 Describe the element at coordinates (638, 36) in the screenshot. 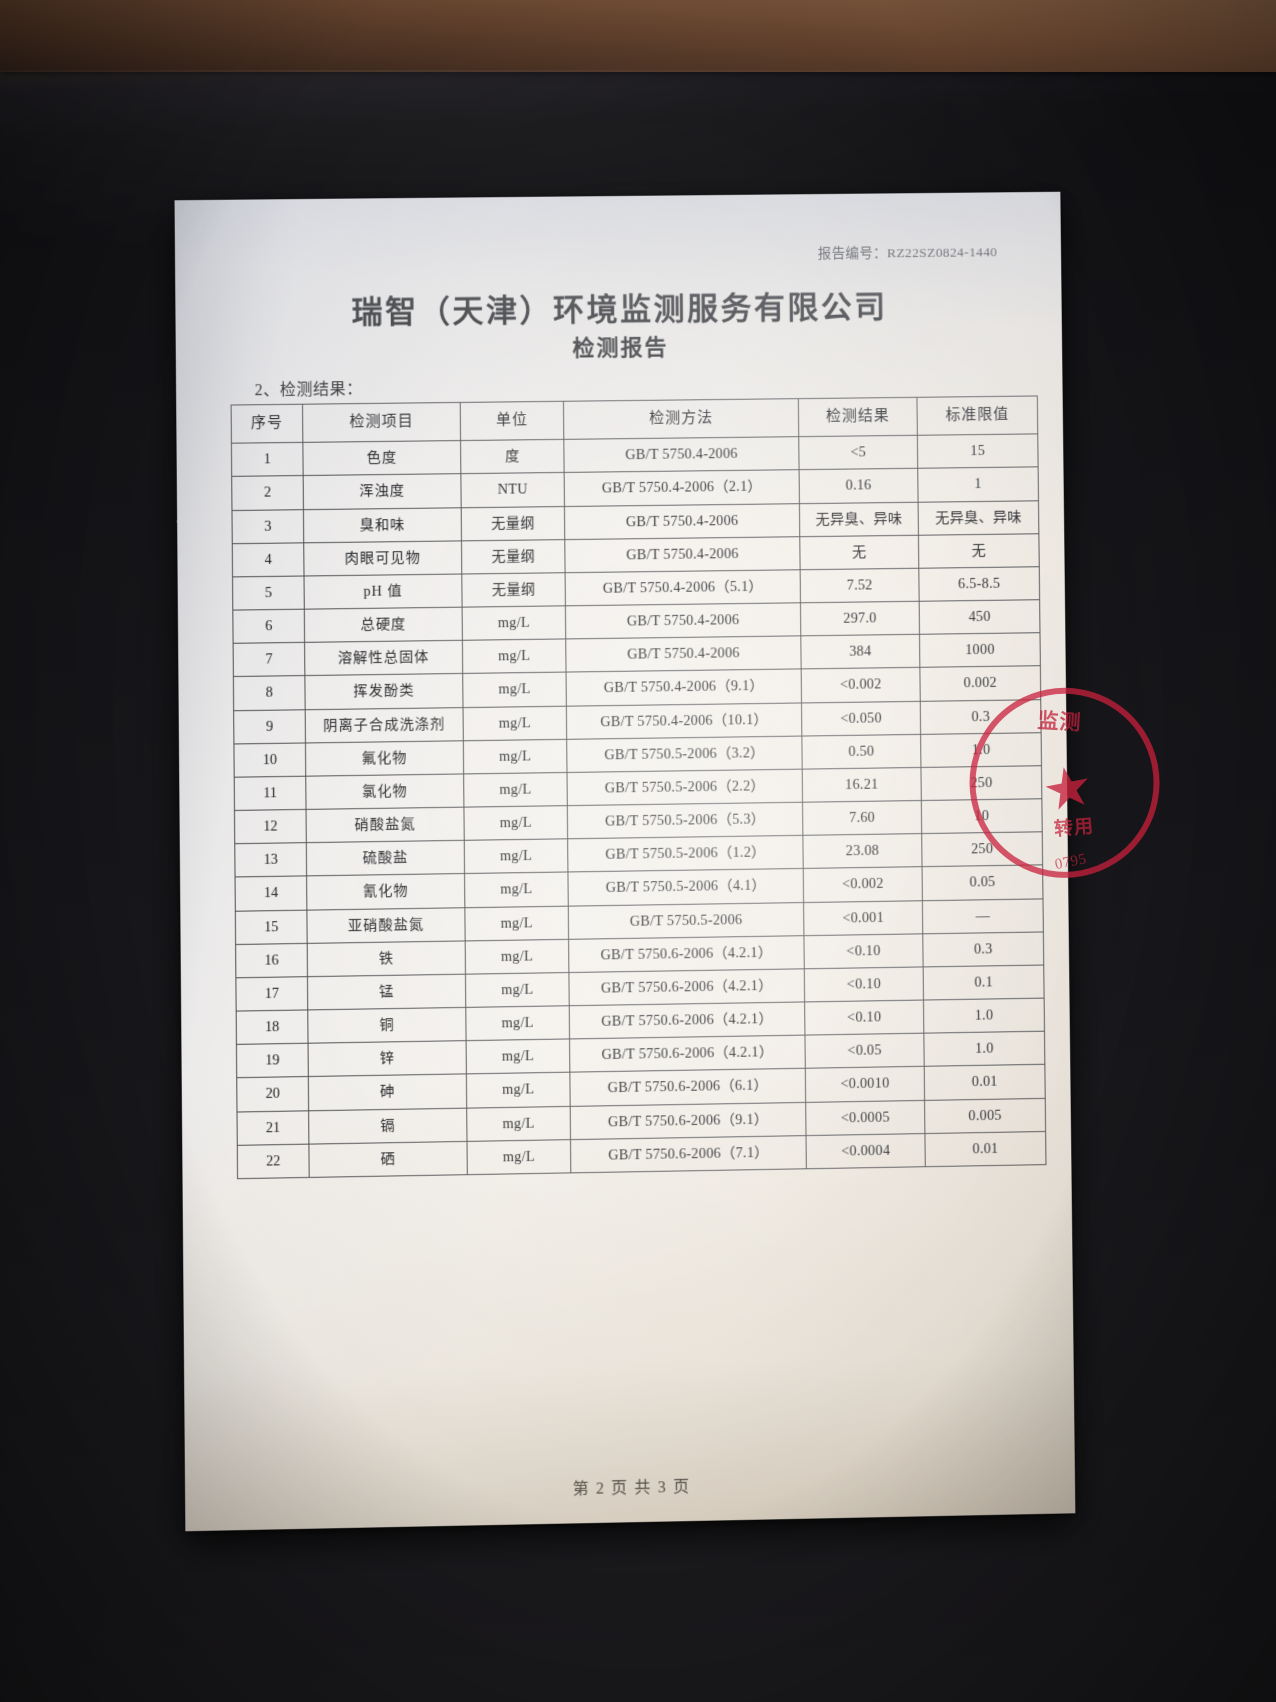

I see `desk-wood-edge` at that location.